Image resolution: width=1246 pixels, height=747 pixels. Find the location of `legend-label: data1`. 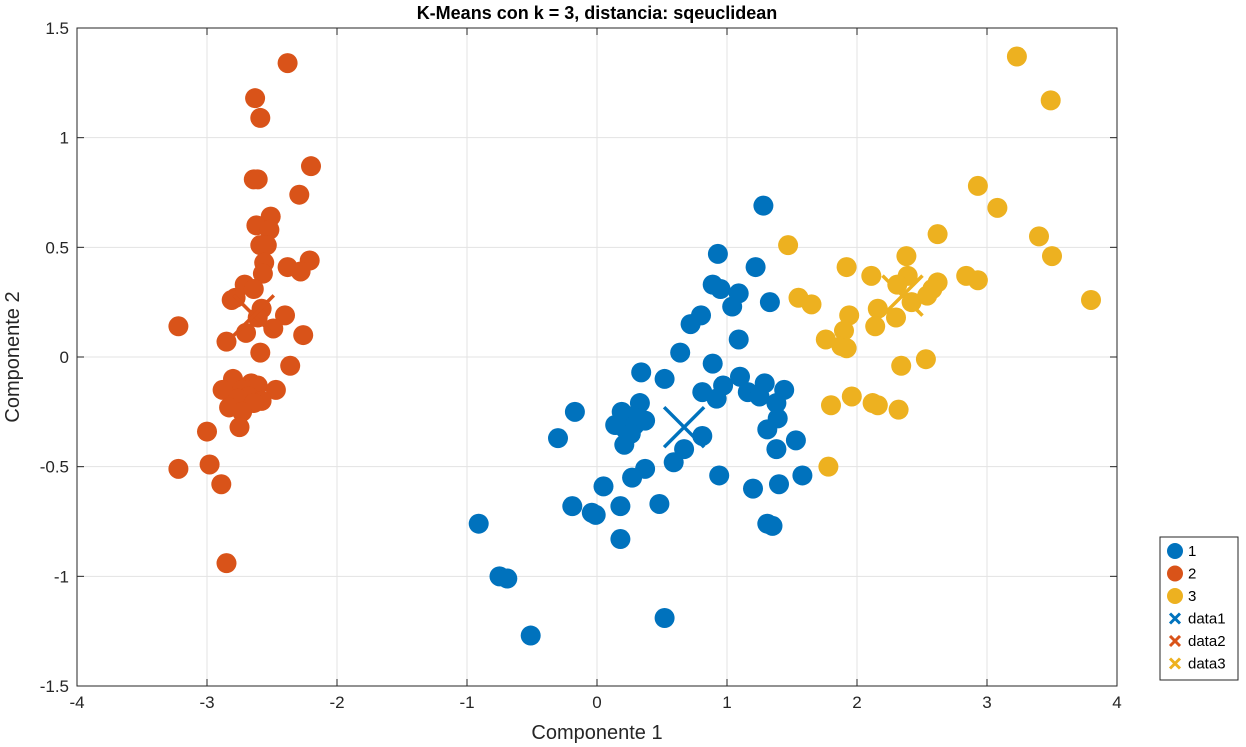

legend-label: data1 is located at coordinates (1207, 619).